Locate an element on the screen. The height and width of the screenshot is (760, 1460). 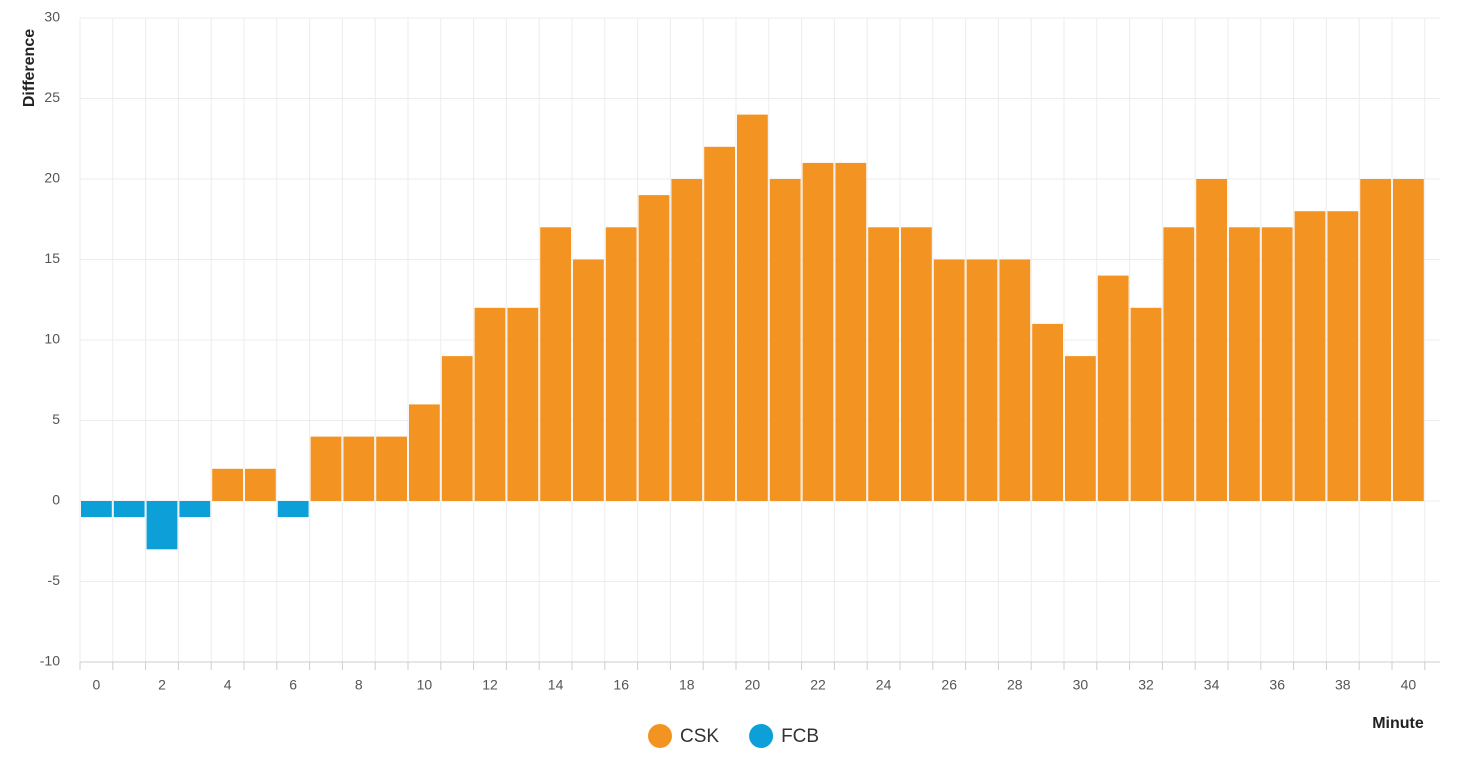
x-tick-label: 26 is located at coordinates (949, 685).